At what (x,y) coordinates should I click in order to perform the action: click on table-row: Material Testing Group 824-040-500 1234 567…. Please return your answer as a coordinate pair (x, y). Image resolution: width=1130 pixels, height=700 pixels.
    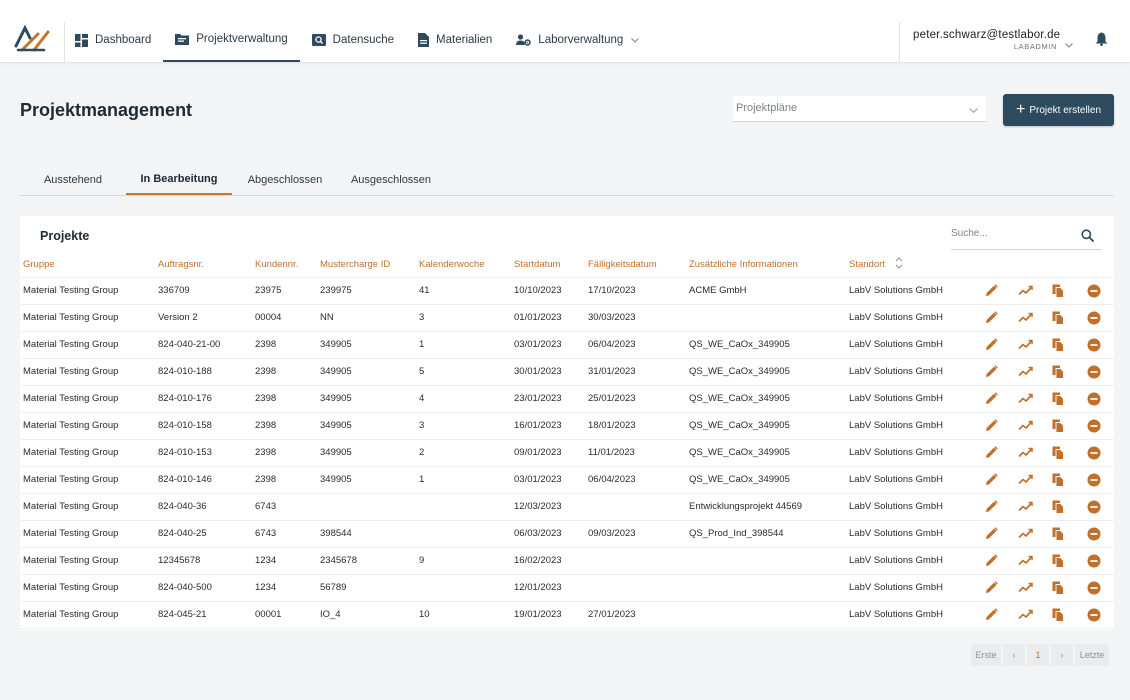
    Looking at the image, I should click on (567, 588).